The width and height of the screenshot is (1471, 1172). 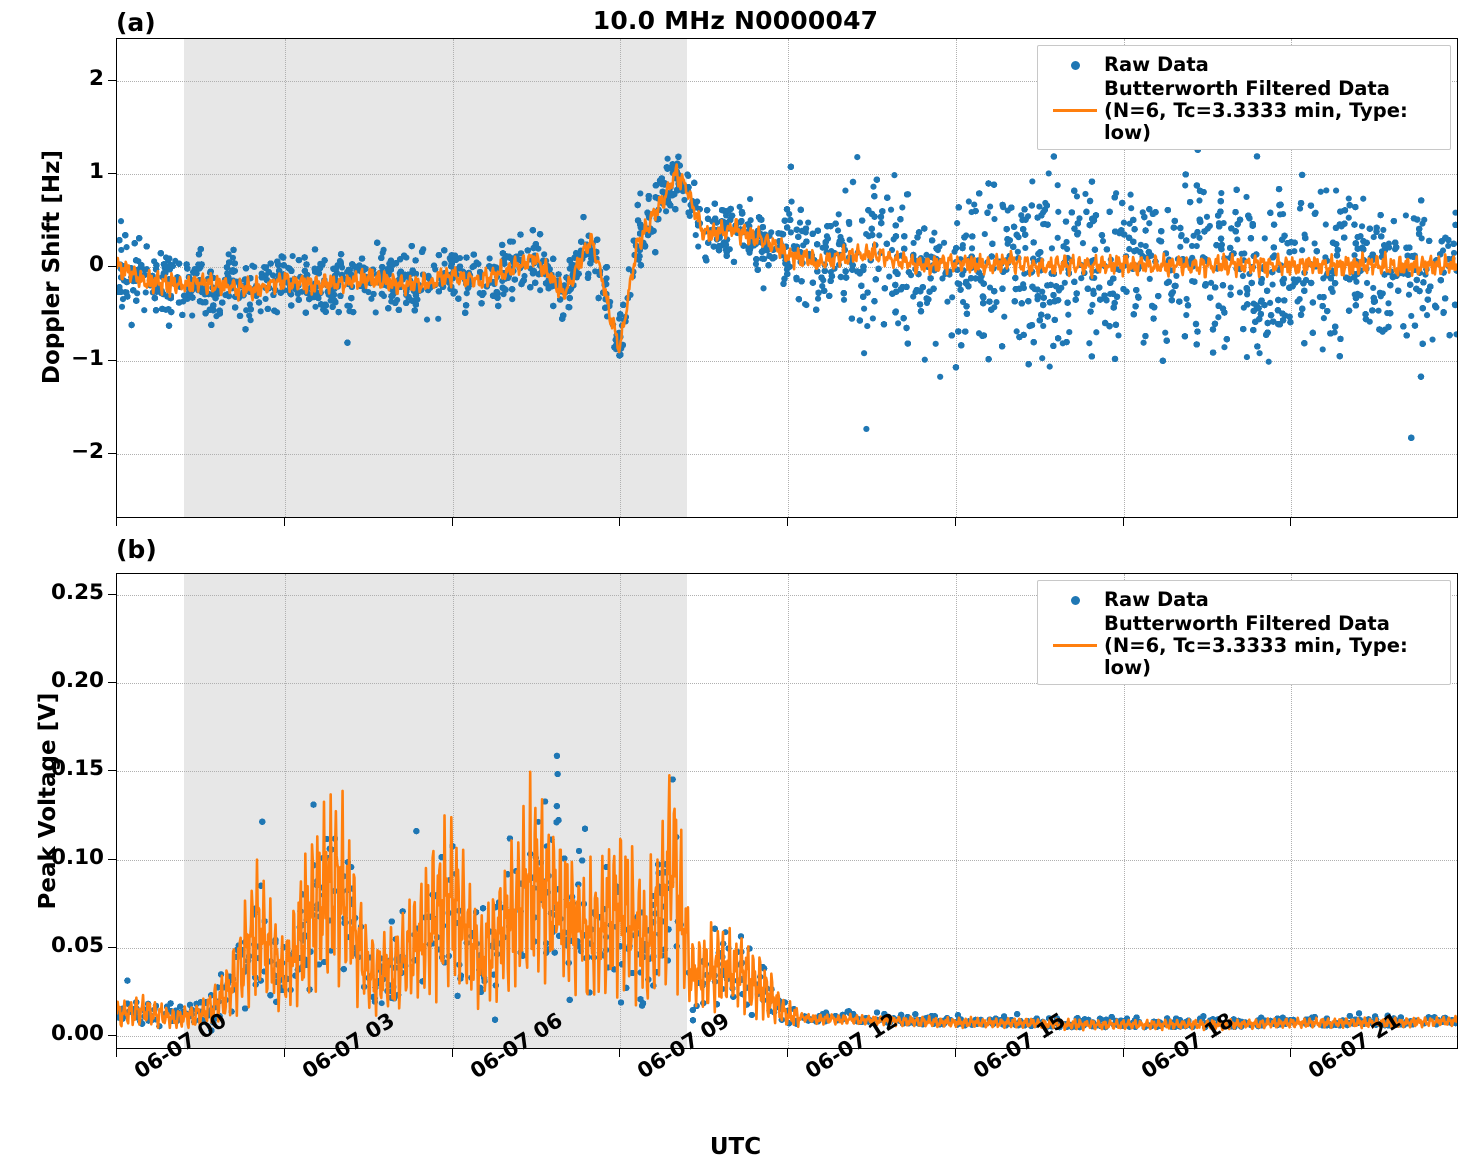 I want to click on x-axis-tick-label: 06-07 12, so click(x=851, y=1045).